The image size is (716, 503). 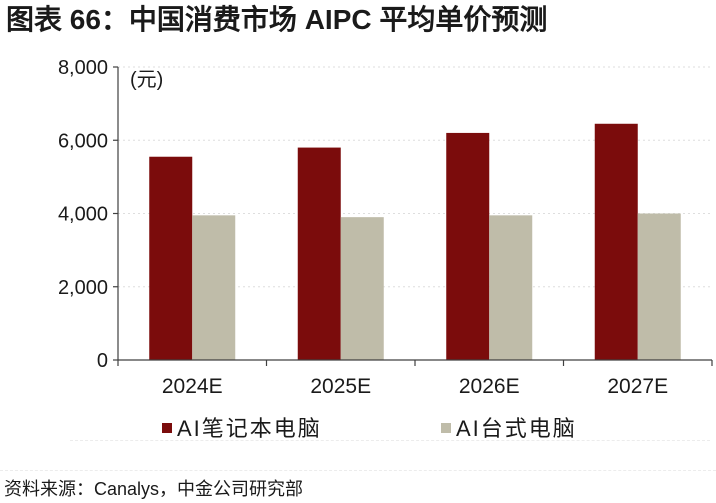 What do you see at coordinates (83, 288) in the screenshot?
I see `y-tick-label: 2,000` at bounding box center [83, 288].